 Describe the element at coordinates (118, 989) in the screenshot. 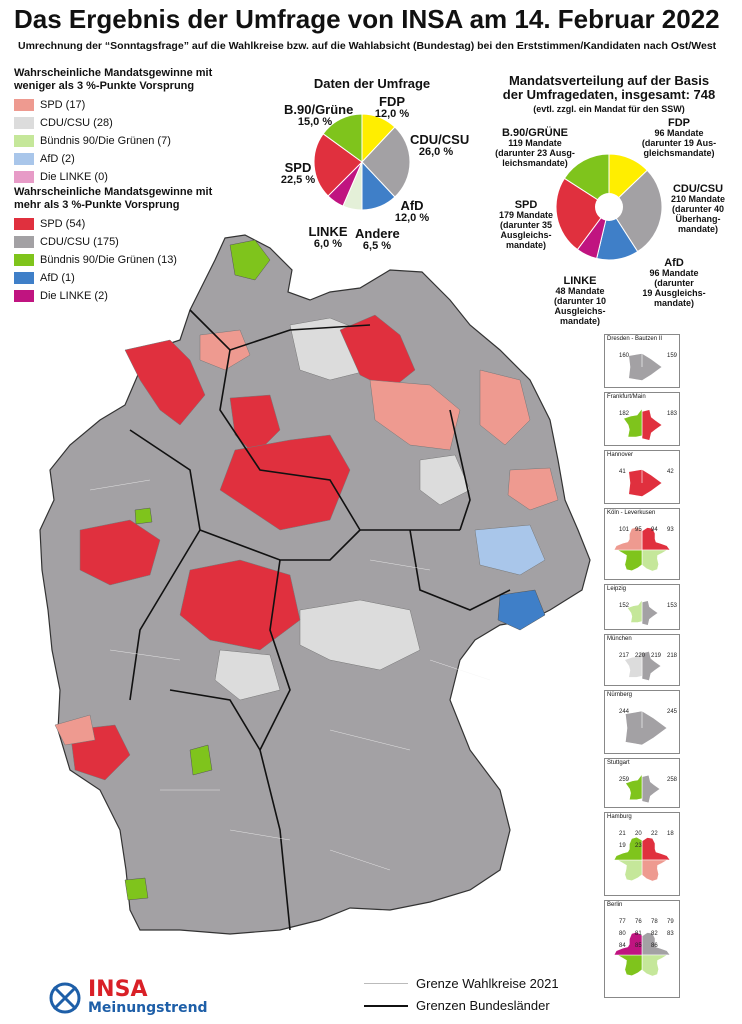

I see `logo-brand: INSA` at that location.